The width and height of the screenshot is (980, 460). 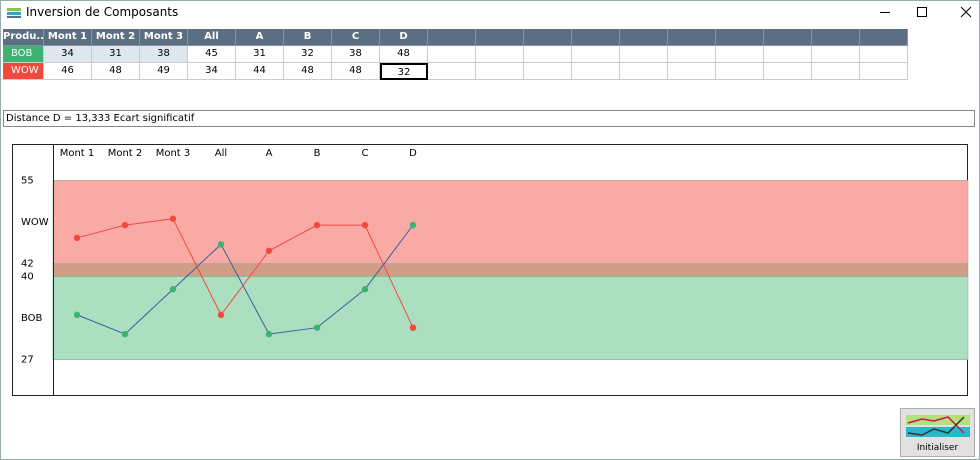 What do you see at coordinates (404, 37) in the screenshot?
I see `header-cell: D` at bounding box center [404, 37].